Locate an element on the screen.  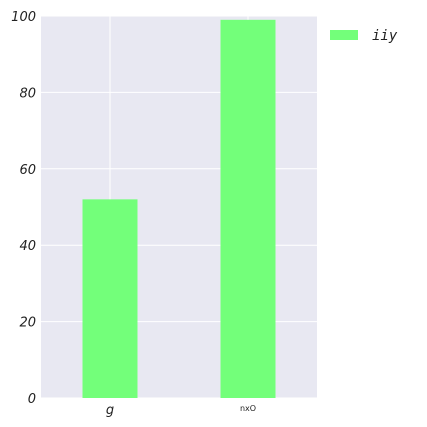
x-tick-label-0: g is located at coordinates (110, 410).